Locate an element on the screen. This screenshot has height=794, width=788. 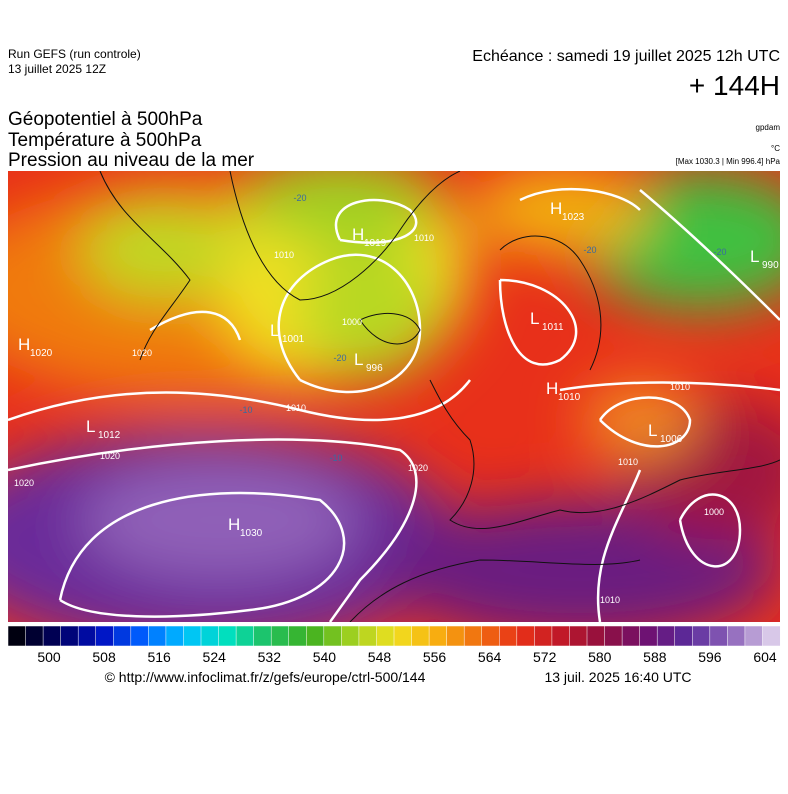
pressure-value: 996 is located at coordinates (374, 368).